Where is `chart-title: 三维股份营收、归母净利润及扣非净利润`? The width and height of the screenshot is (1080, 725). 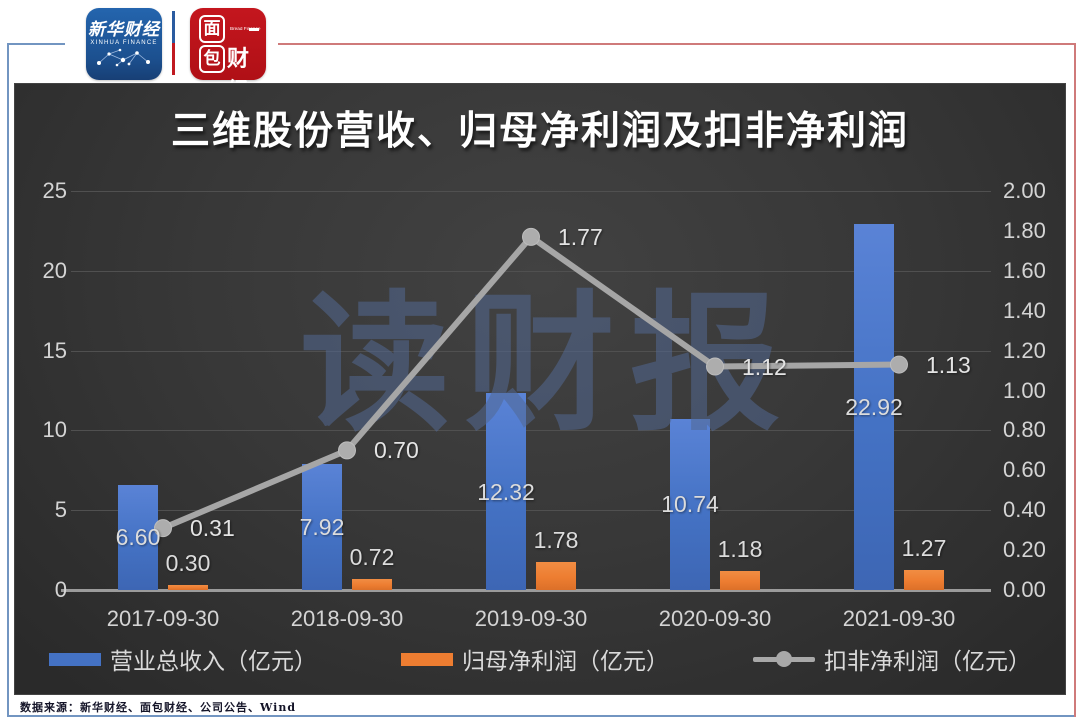
chart-title: 三维股份营收、归母净利润及扣非净利润 is located at coordinates (539, 131).